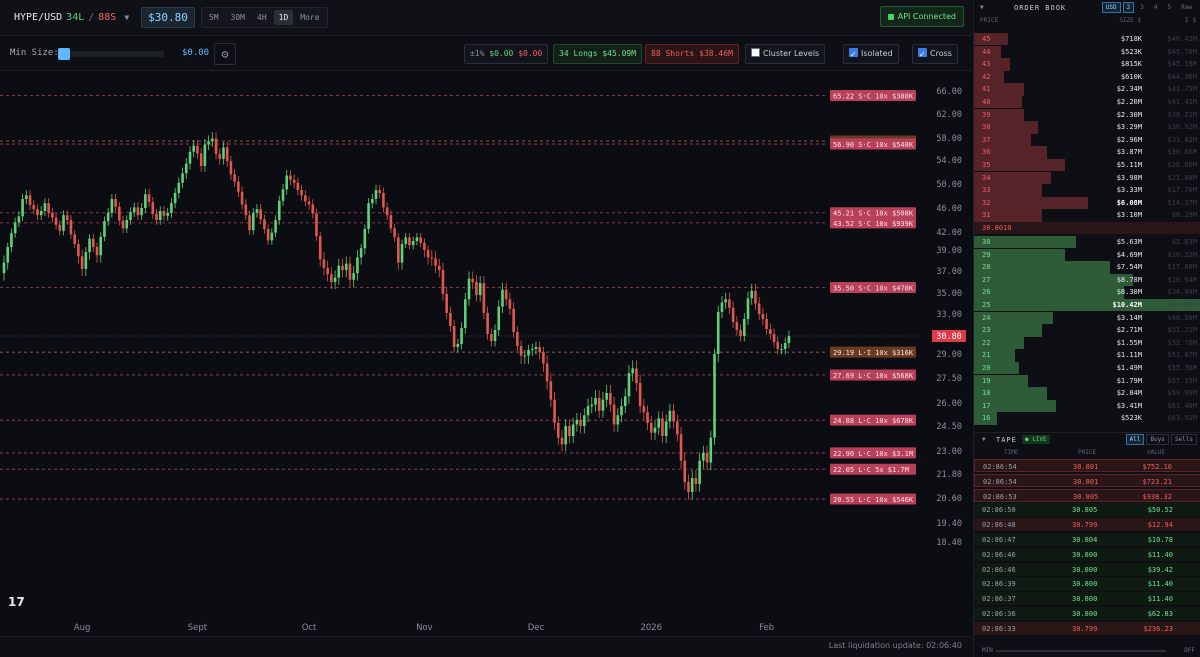 The width and height of the screenshot is (1200, 657). I want to click on liquidation-level-label: 65.22 S·C 10x $380K, so click(873, 96).